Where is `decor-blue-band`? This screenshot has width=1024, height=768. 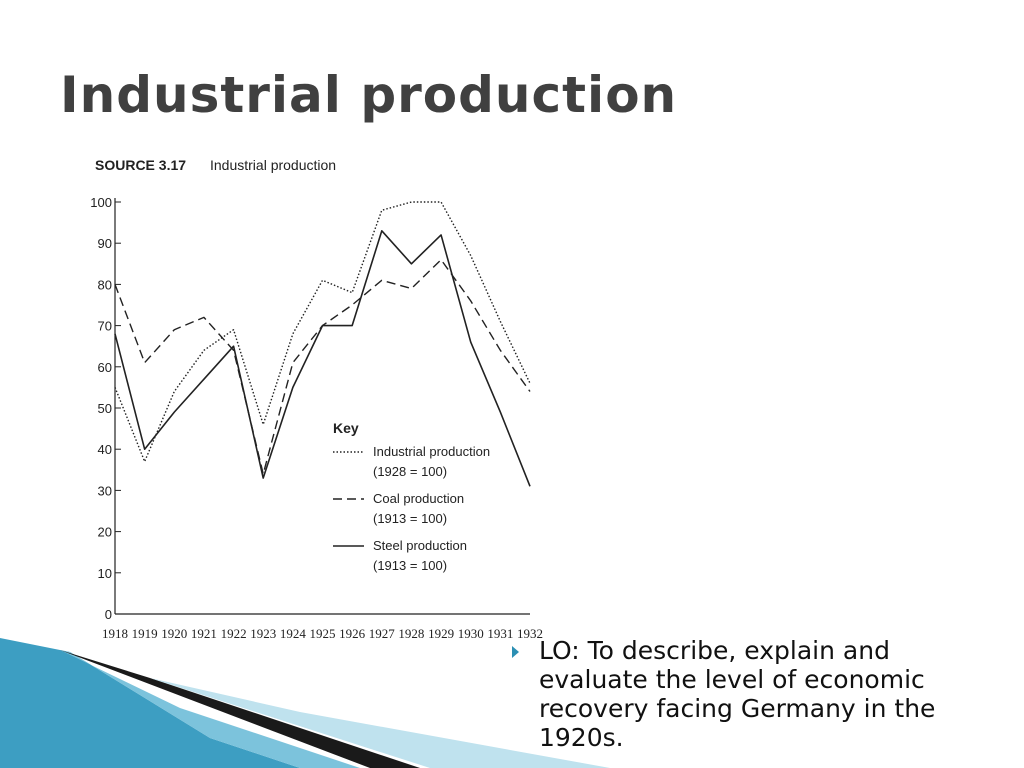 decor-blue-band is located at coordinates (150, 703).